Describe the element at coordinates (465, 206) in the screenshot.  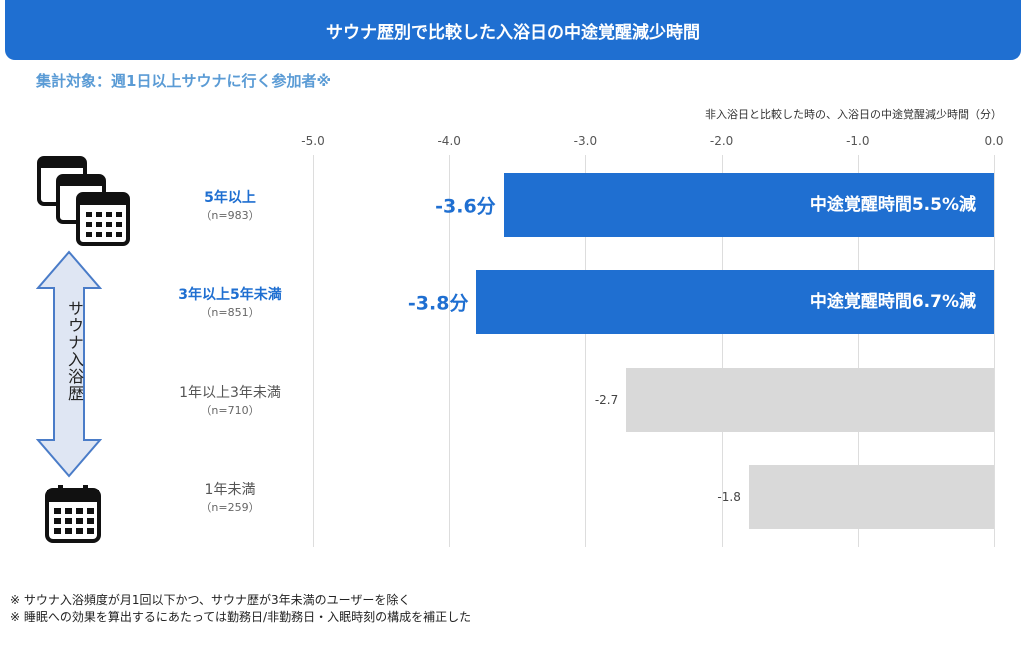
I see `value-label: -3.6分` at that location.